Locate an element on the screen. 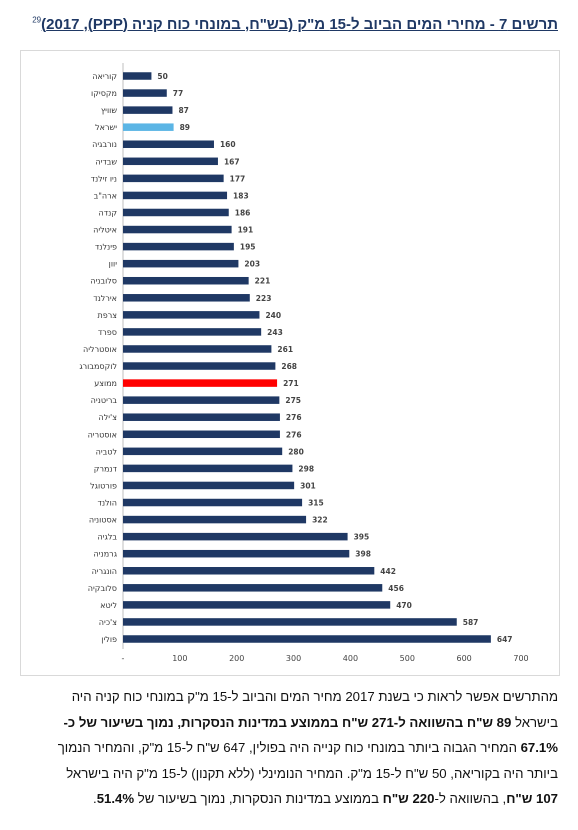  category-label: לטביה is located at coordinates (106, 451).